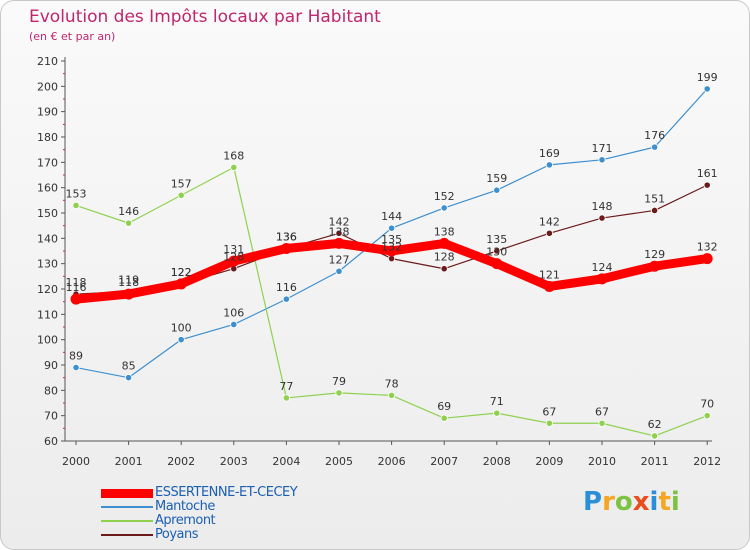 This screenshot has height=550, width=750. I want to click on data-label-apremont: 69, so click(444, 406).